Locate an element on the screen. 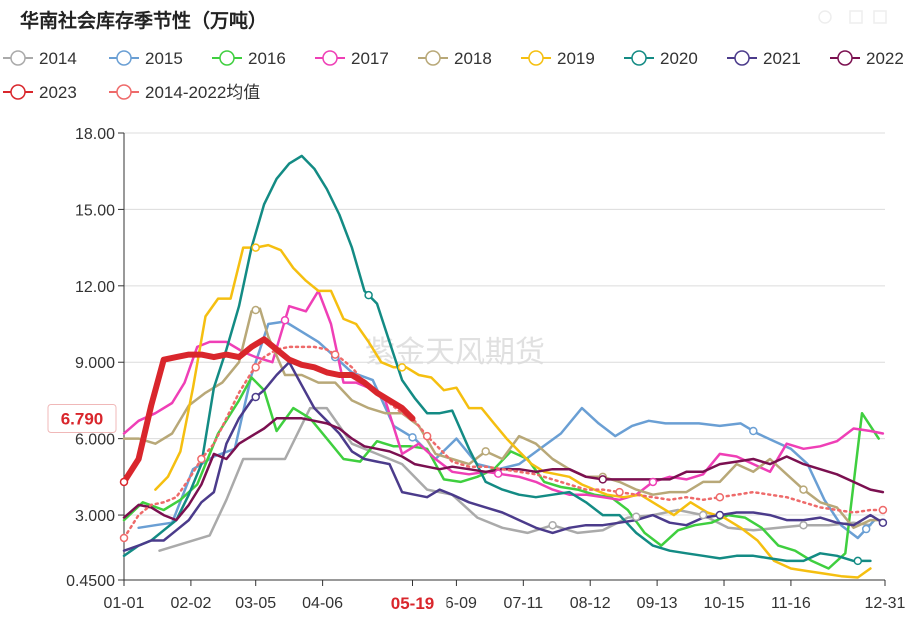  legend-item-2019: 2019 is located at coordinates (558, 58).